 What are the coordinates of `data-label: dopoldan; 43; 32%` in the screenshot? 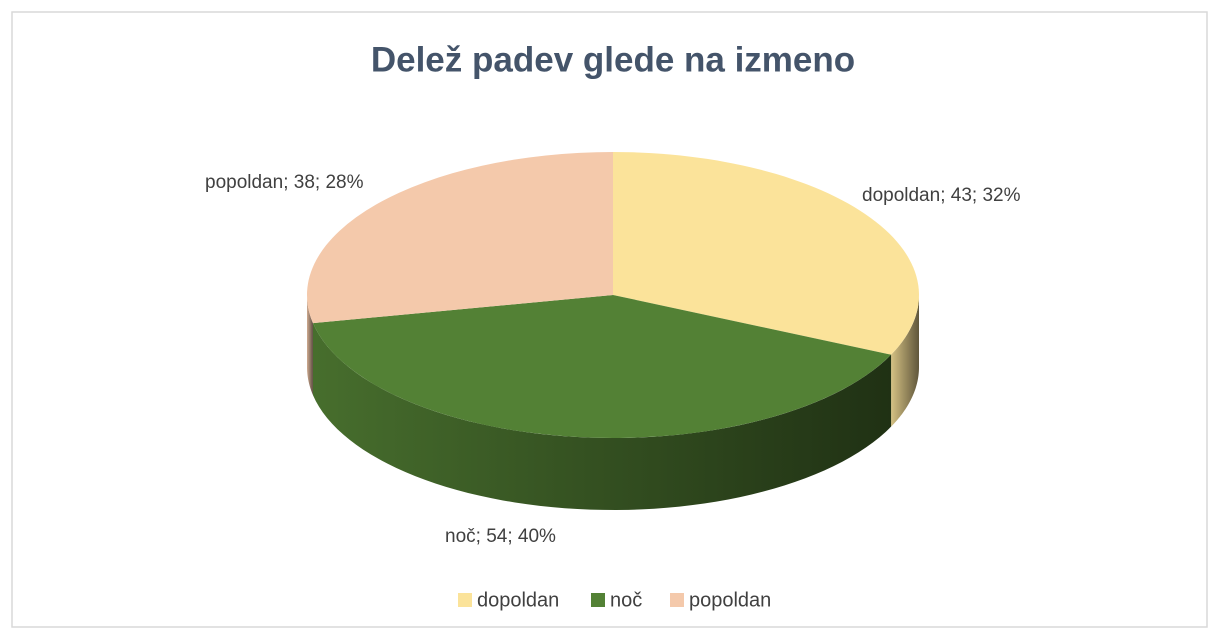 It's located at (941, 195).